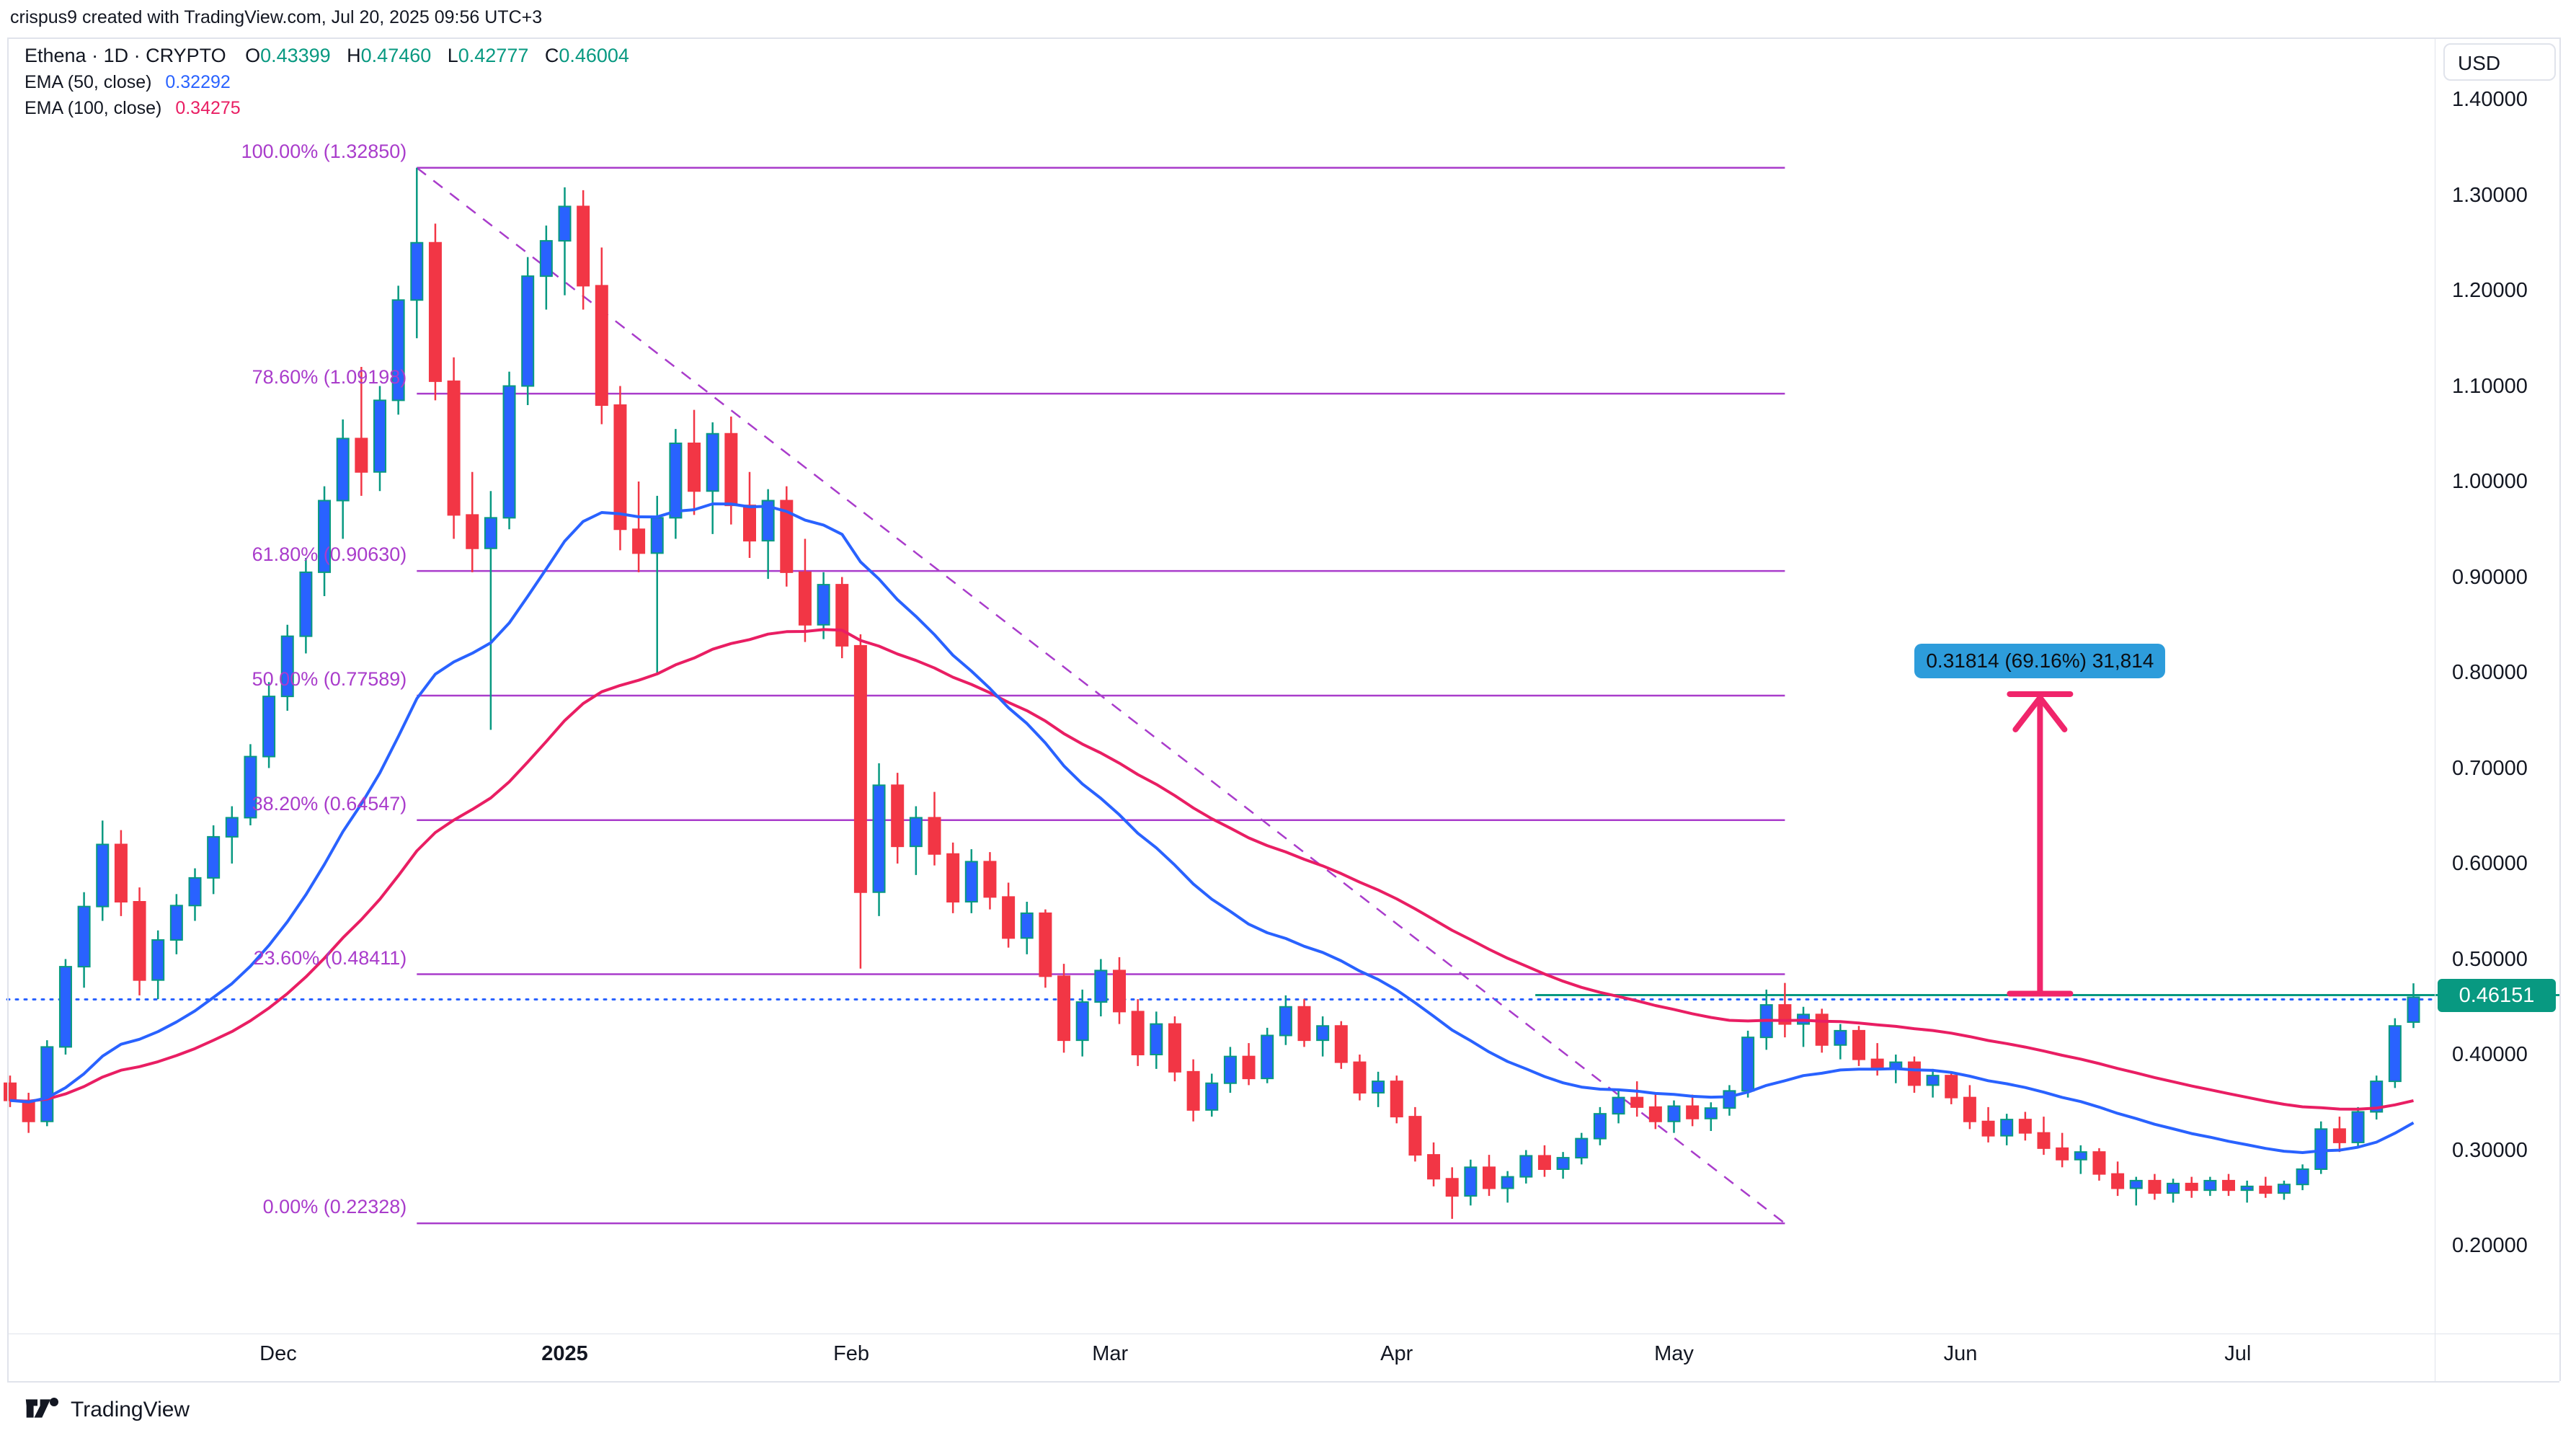 This screenshot has height=1433, width=2576. What do you see at coordinates (8, 709) in the screenshot?
I see `widget-left-border` at bounding box center [8, 709].